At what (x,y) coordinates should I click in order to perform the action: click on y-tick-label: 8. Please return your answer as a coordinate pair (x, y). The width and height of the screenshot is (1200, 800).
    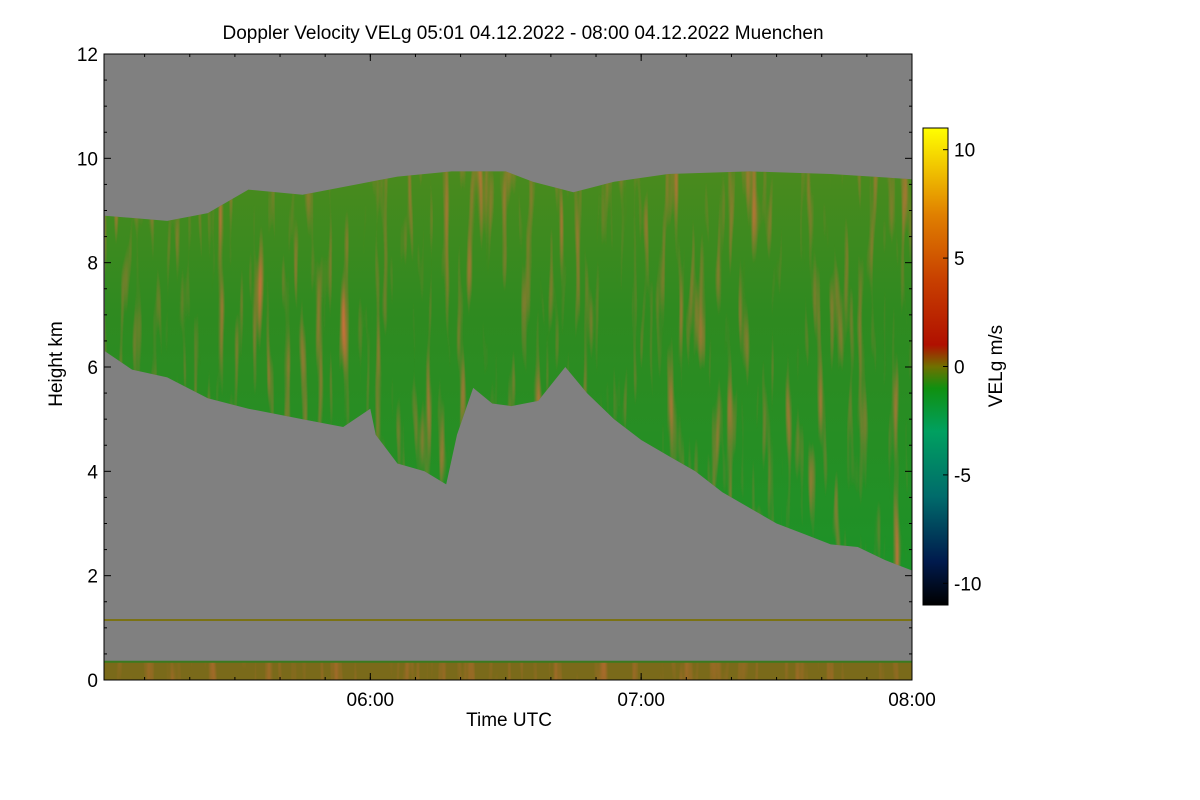
    Looking at the image, I should click on (92, 264).